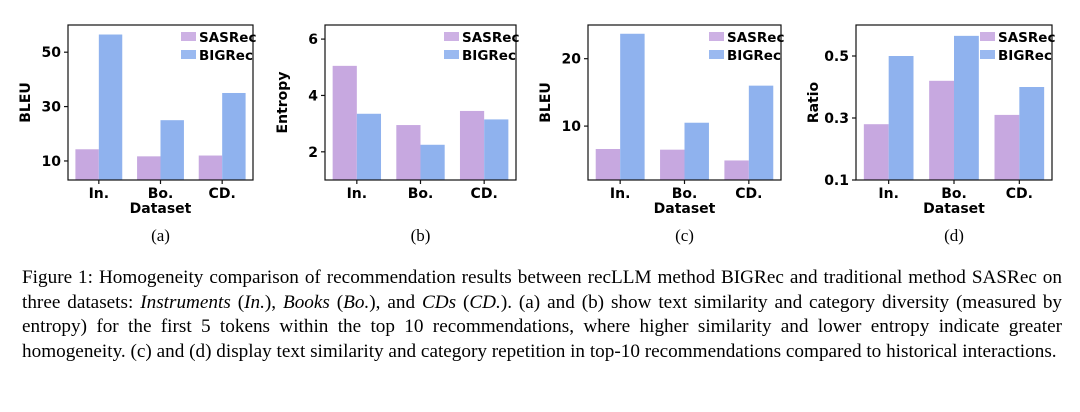  What do you see at coordinates (888, 194) in the screenshot?
I see `chart-4-xtick-label-0: In.` at bounding box center [888, 194].